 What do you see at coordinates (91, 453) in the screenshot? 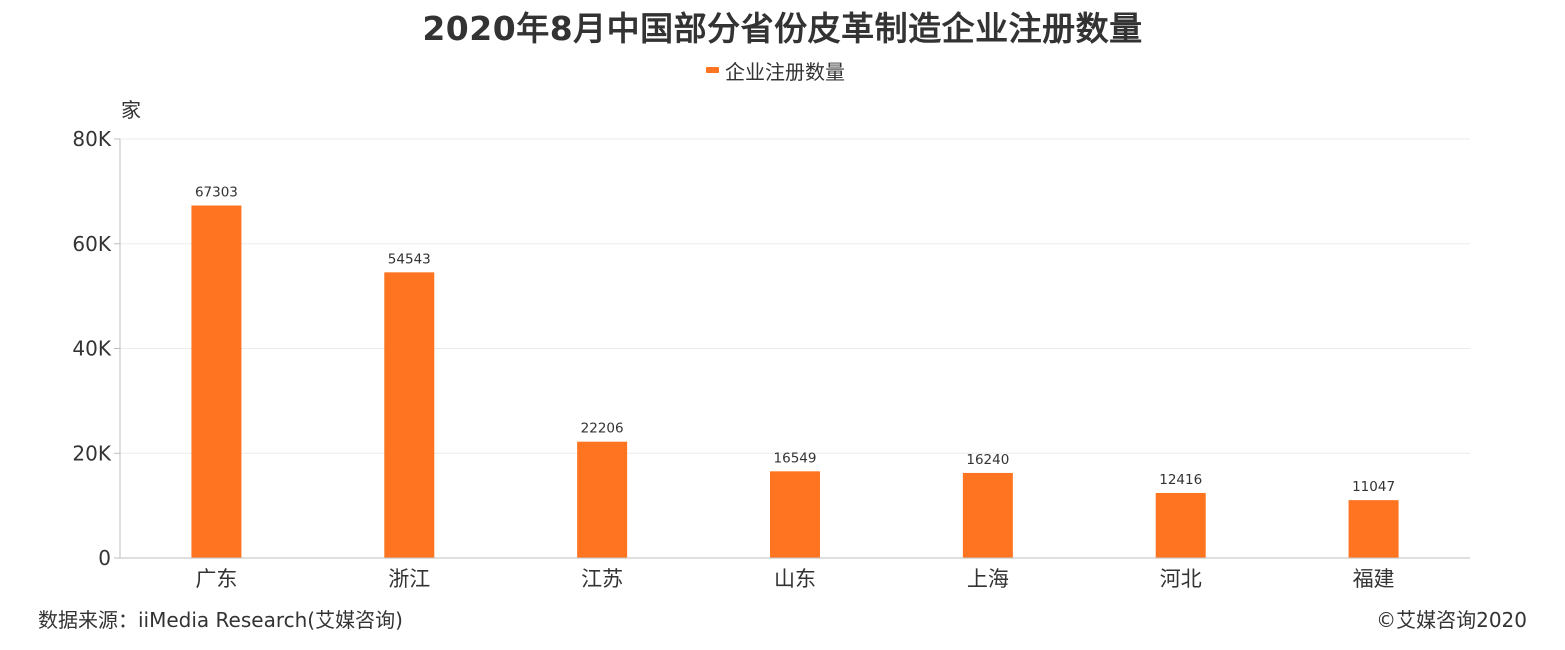
I see `y-tick-label: 20K` at bounding box center [91, 453].